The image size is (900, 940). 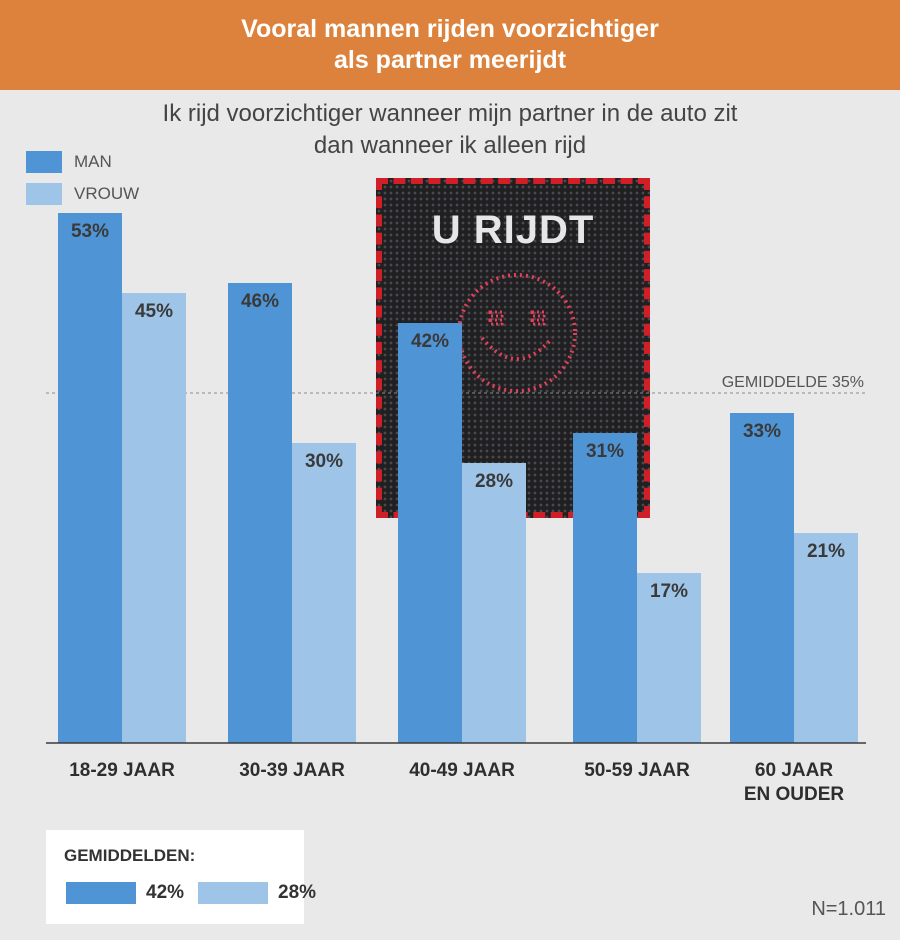 I want to click on category-label: 50-59 JAAR, so click(x=637, y=770).